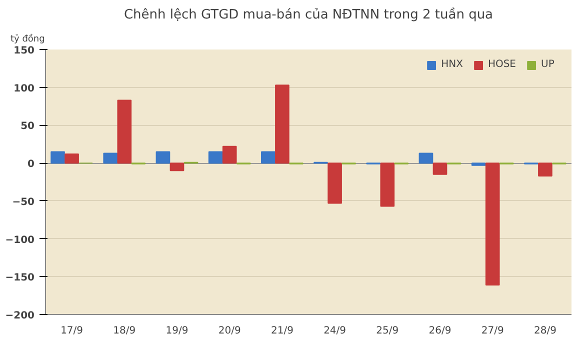  Describe the element at coordinates (452, 64) in the screenshot. I see `legend-label: HNX` at that location.